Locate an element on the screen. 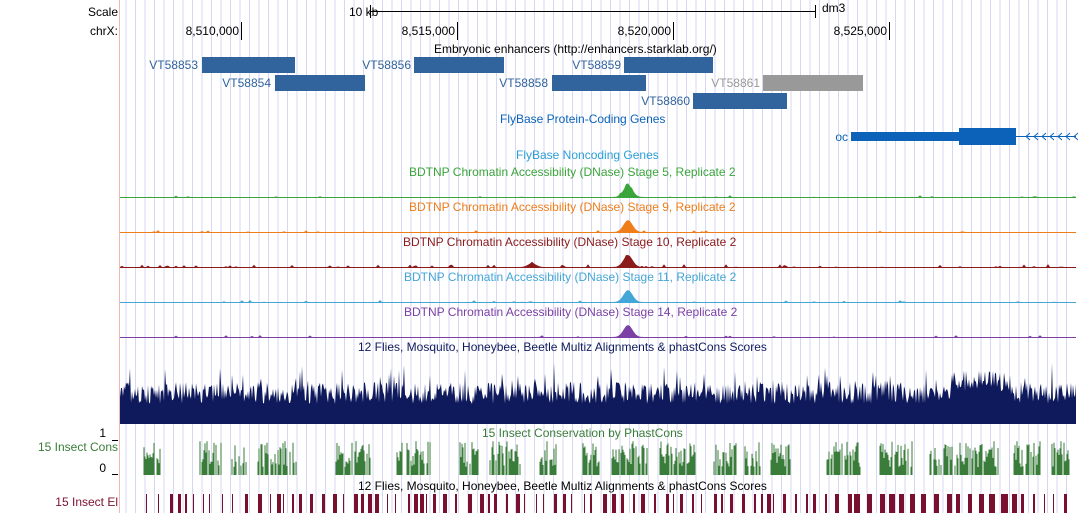 This screenshot has height=513, width=1078. gene-label-oc: oc is located at coordinates (841, 137).